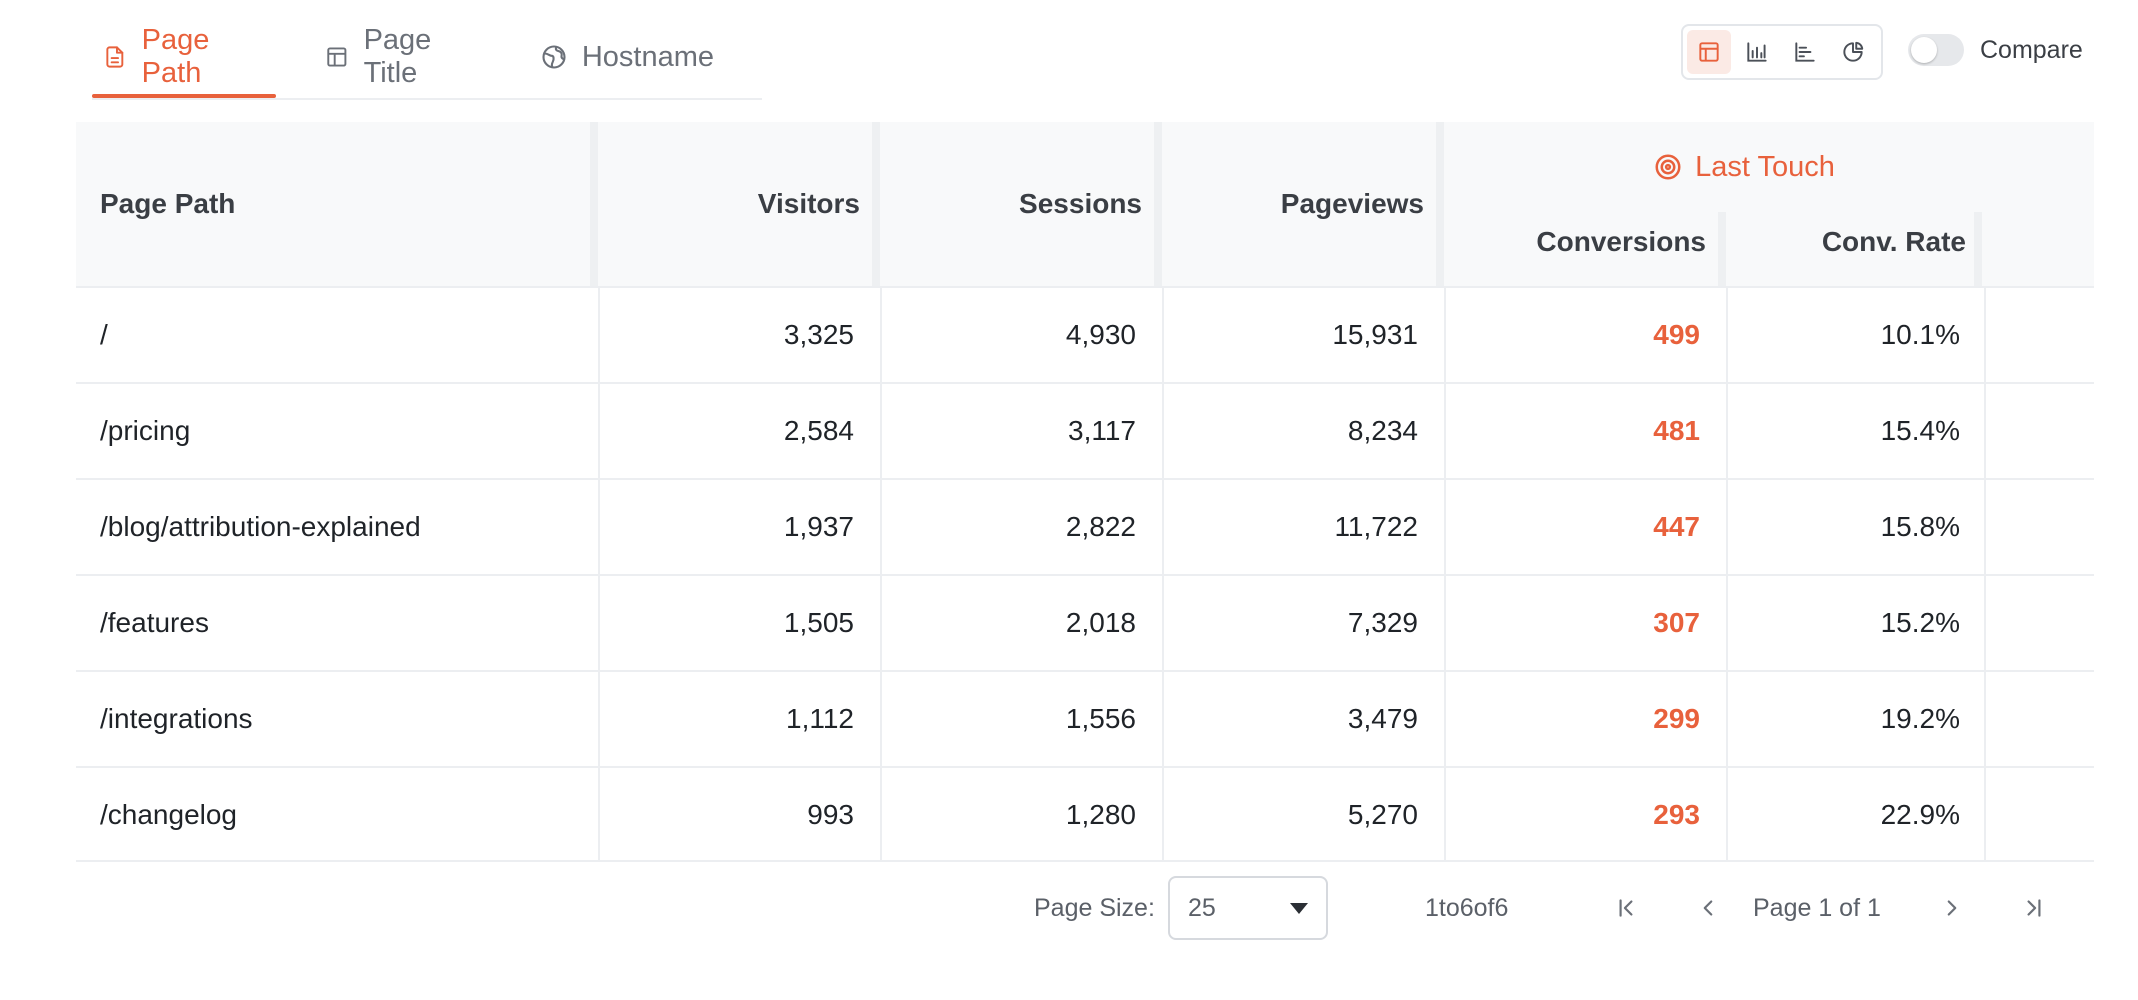 The image size is (2138, 1000). I want to click on tab-page-path: Page Path, so click(184, 61).